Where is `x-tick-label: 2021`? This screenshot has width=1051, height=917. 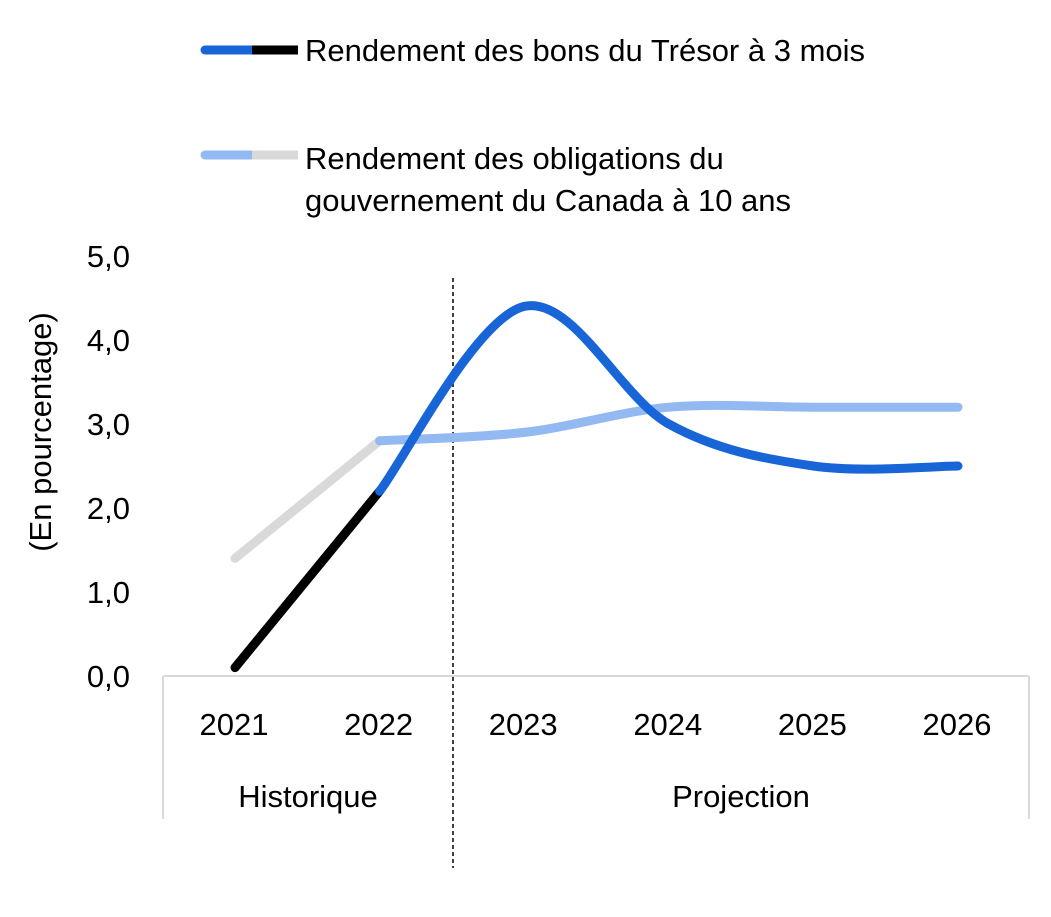
x-tick-label: 2021 is located at coordinates (234, 724).